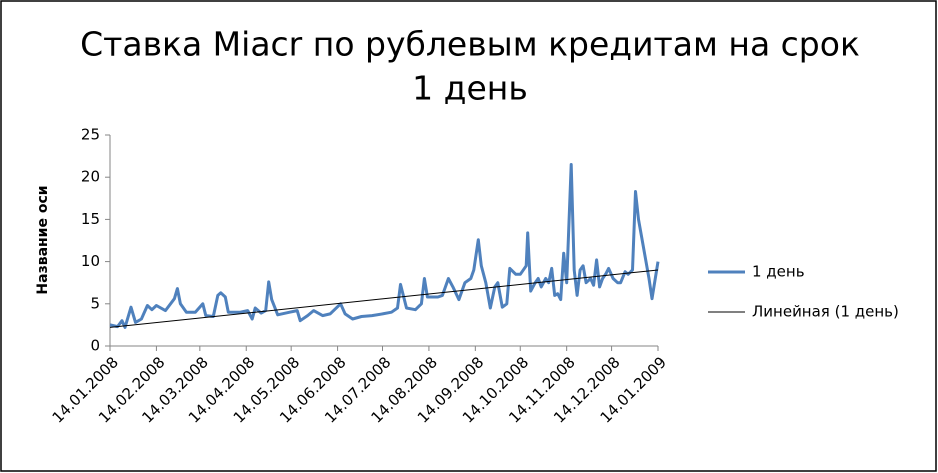 The height and width of the screenshot is (473, 938). Describe the element at coordinates (90, 135) in the screenshot. I see `y-tick-label: 25` at that location.